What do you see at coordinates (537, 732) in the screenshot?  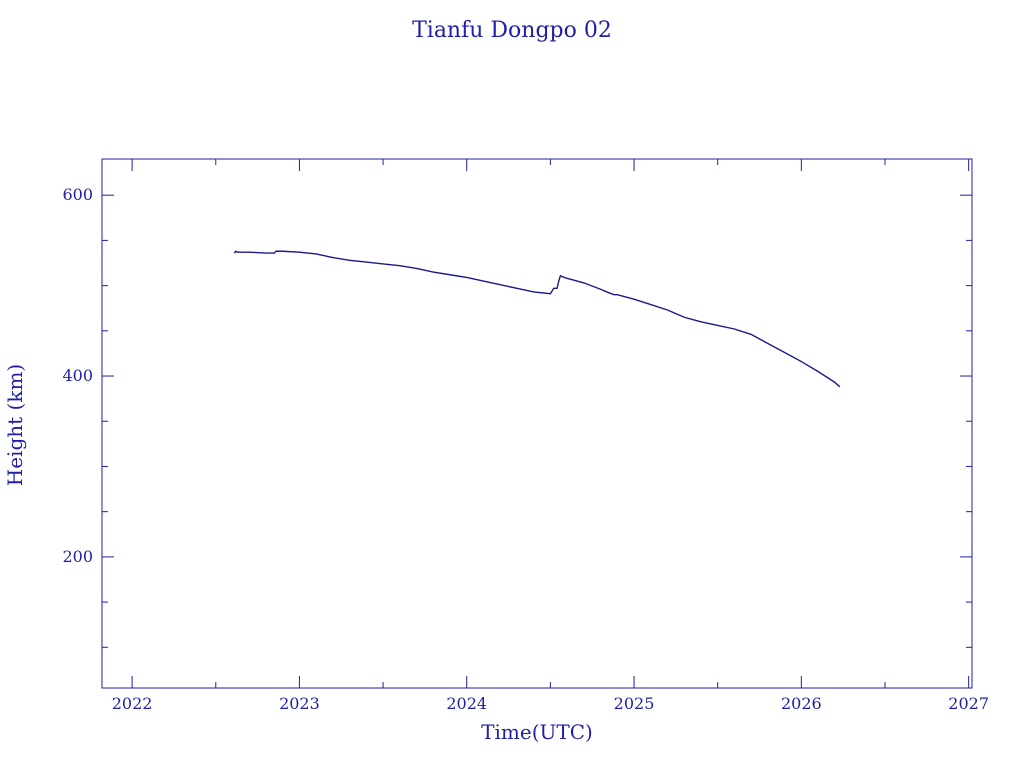 I see `x-axis-label: Time(UTC)` at bounding box center [537, 732].